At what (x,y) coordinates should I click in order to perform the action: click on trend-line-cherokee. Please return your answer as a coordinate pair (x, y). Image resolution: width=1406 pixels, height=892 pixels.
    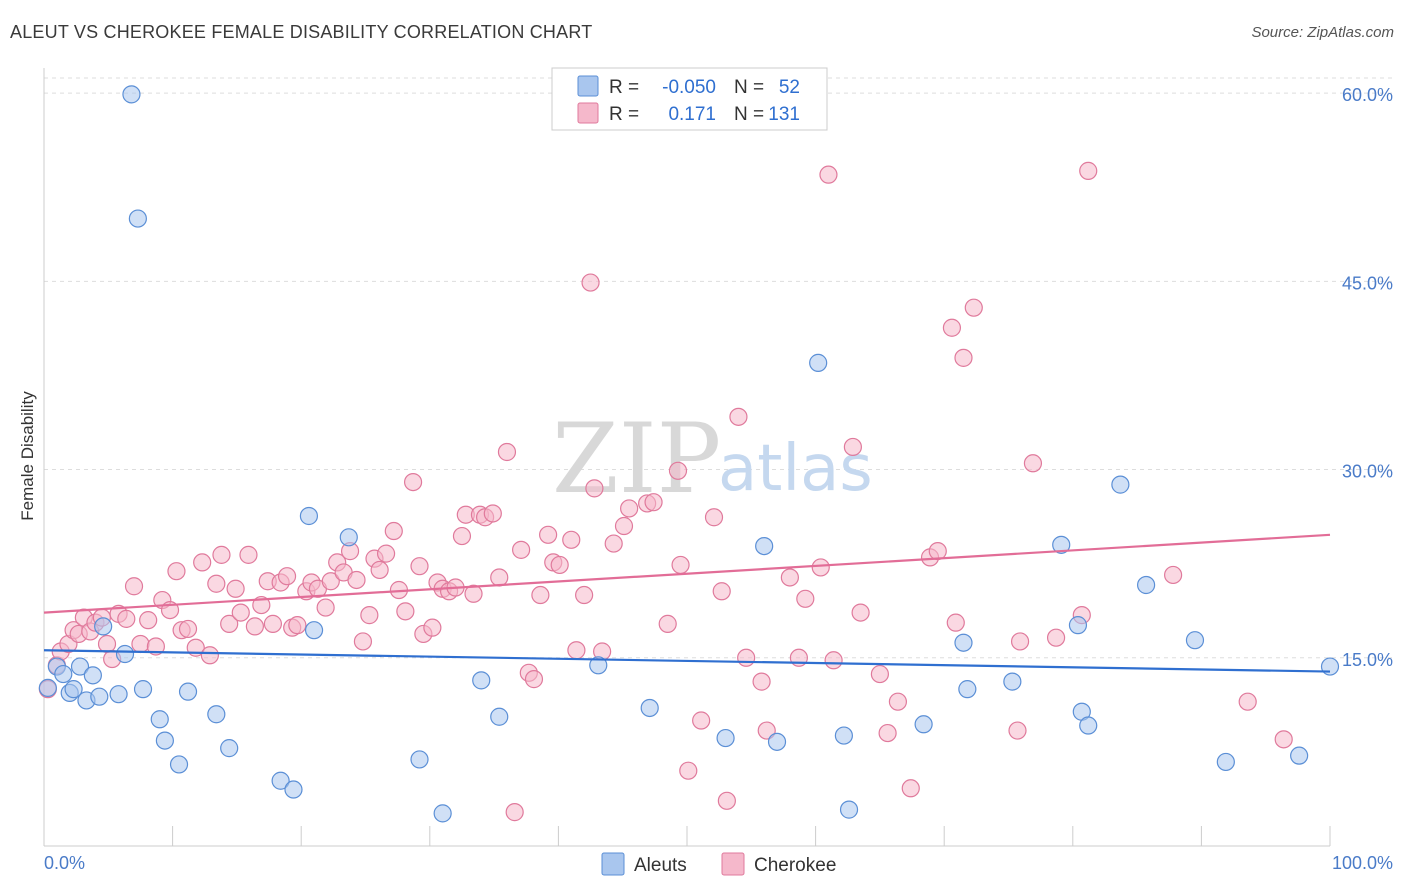
    Looking at the image, I should click on (687, 573).